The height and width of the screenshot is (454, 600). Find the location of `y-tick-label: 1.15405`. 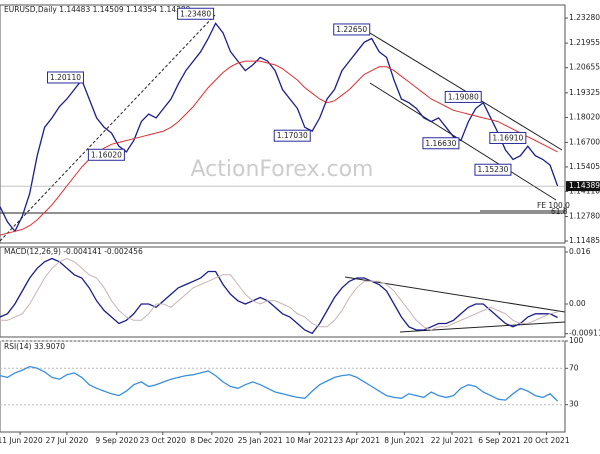

y-tick-label: 1.15405 is located at coordinates (584, 166).